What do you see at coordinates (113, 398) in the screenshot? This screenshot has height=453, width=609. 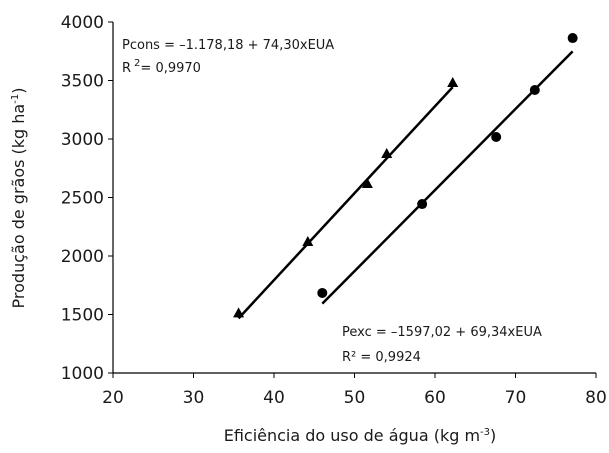 I see `x-tick-label: 20` at bounding box center [113, 398].